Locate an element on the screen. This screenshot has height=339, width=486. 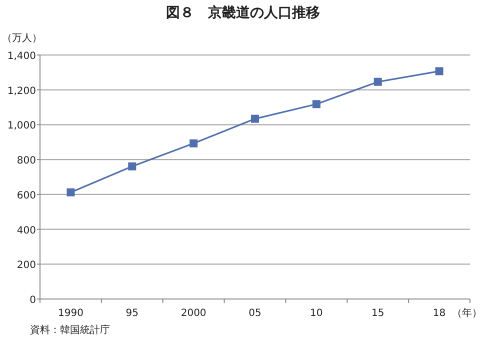
chart-title: 図８ 京畿道の人口推移 is located at coordinates (243, 12).